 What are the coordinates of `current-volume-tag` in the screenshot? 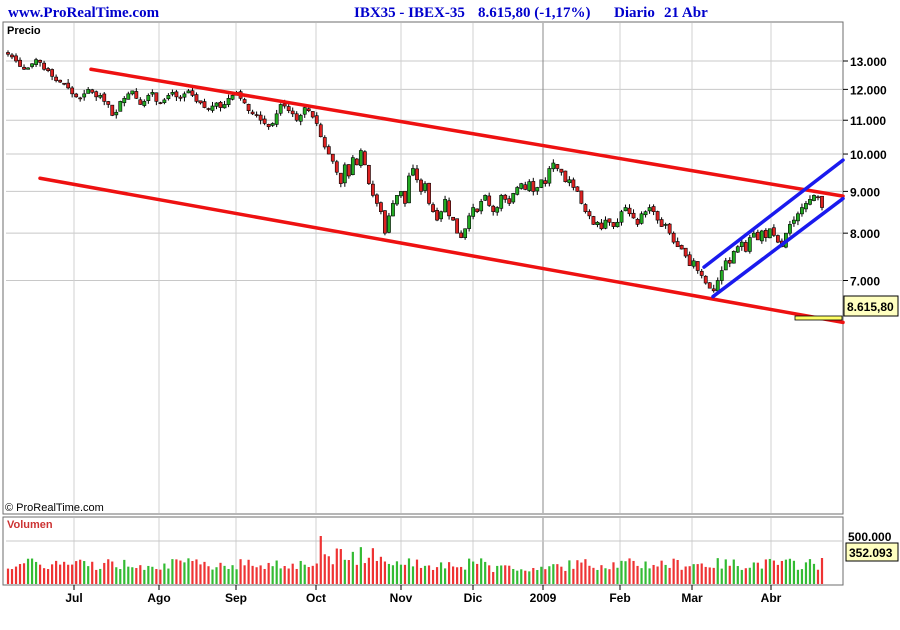 It's located at (872, 552).